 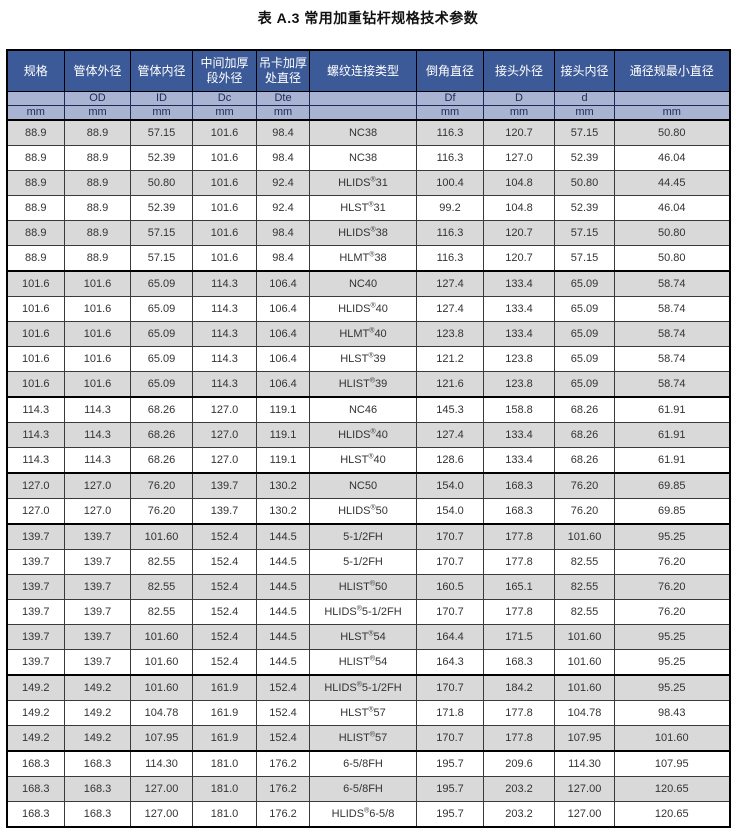 I want to click on cell-dc: 127.0, so click(x=224, y=435).